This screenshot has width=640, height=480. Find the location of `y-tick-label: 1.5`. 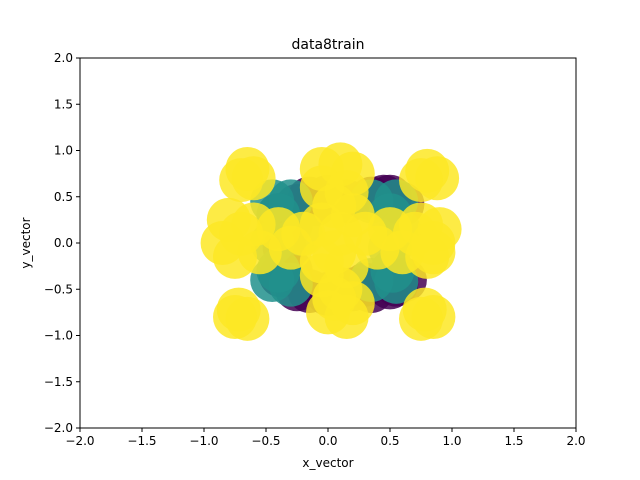

y-tick-label: 1.5 is located at coordinates (63, 104).